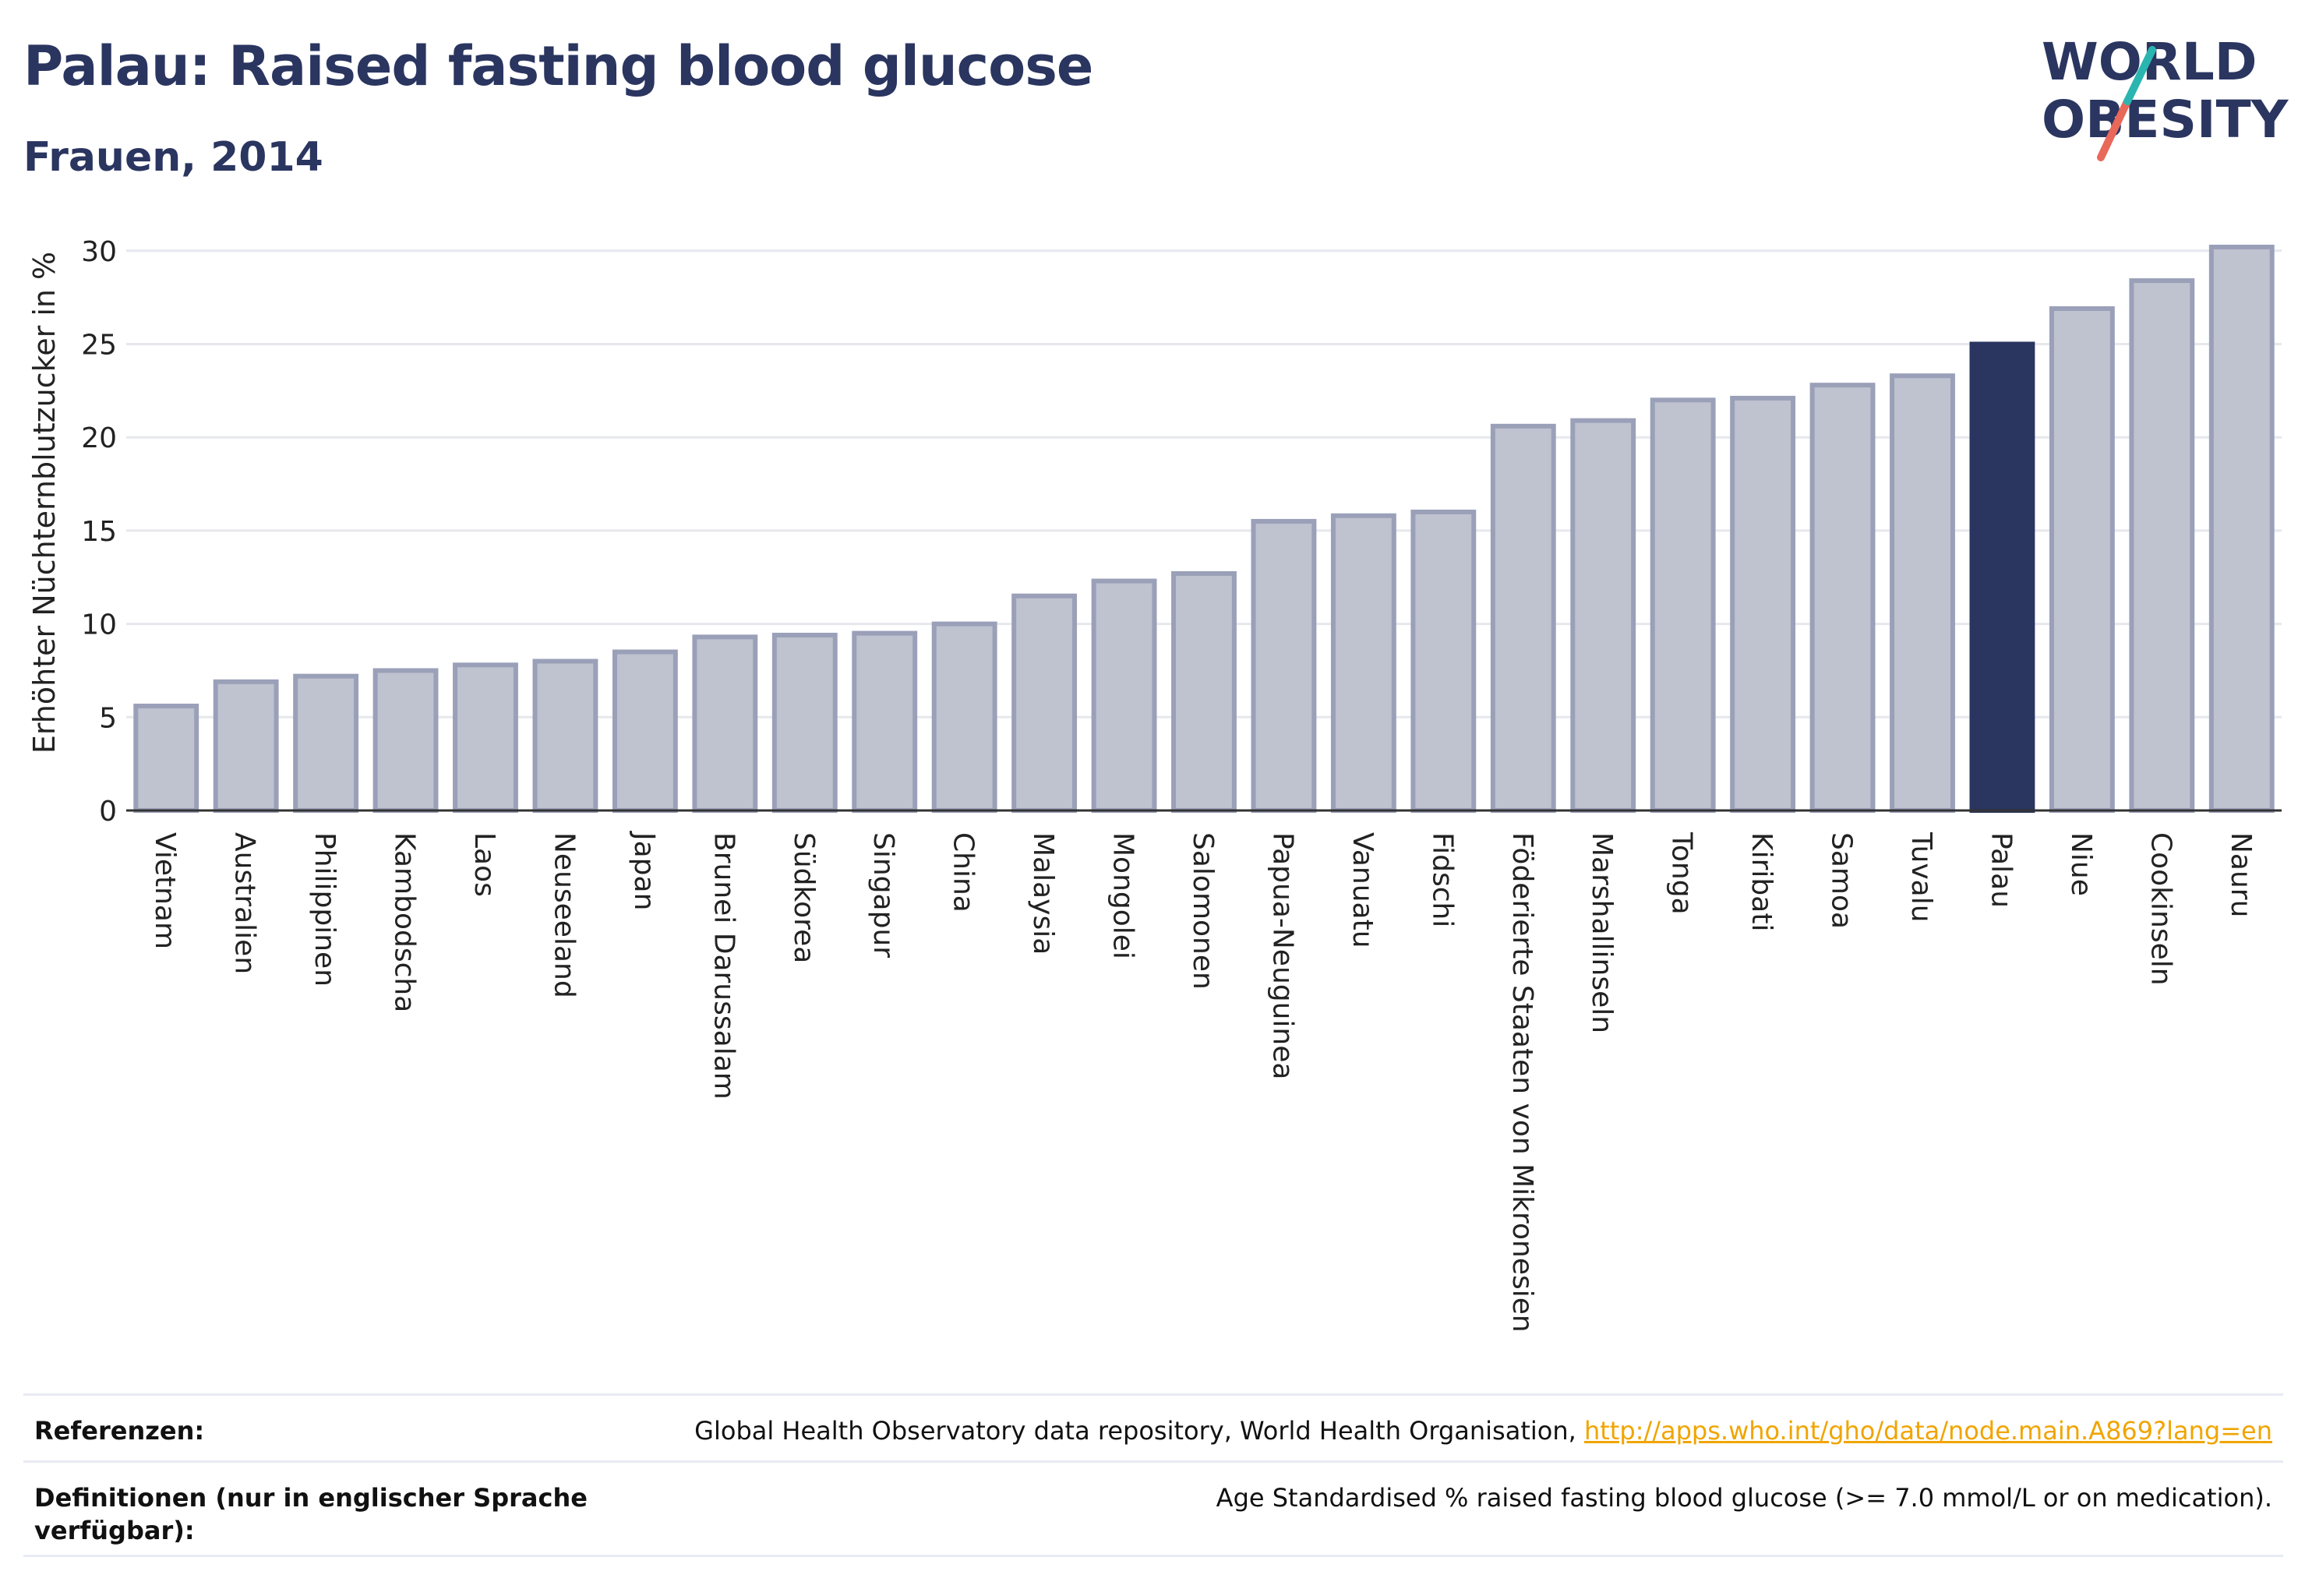  Describe the element at coordinates (2002, 577) in the screenshot. I see `bar-highlight` at that location.